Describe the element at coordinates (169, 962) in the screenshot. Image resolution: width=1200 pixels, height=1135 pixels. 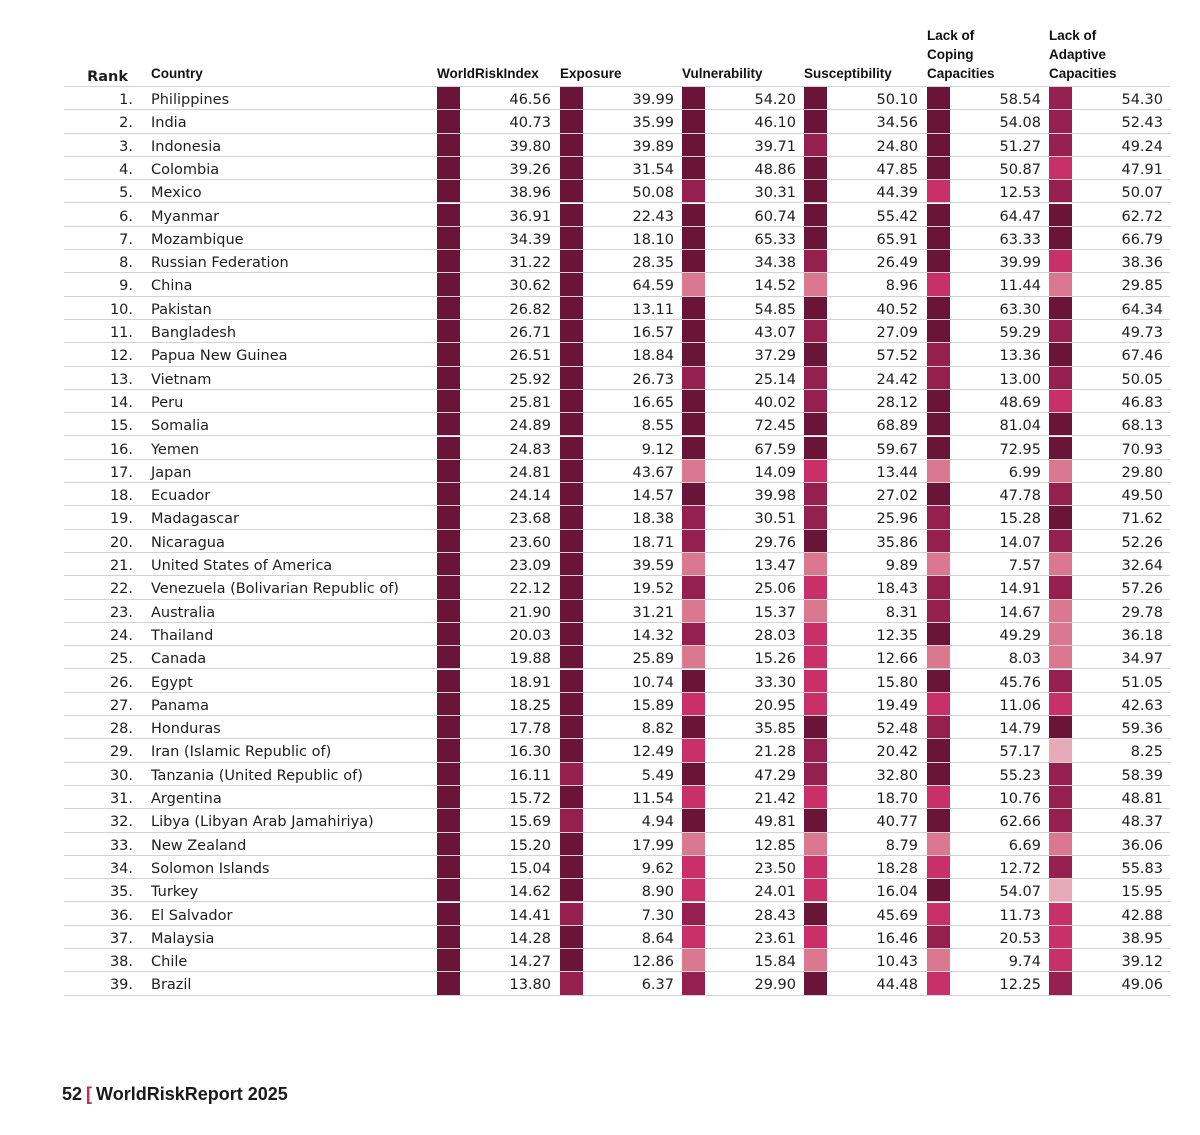
I see `country-cell: Chile` at that location.